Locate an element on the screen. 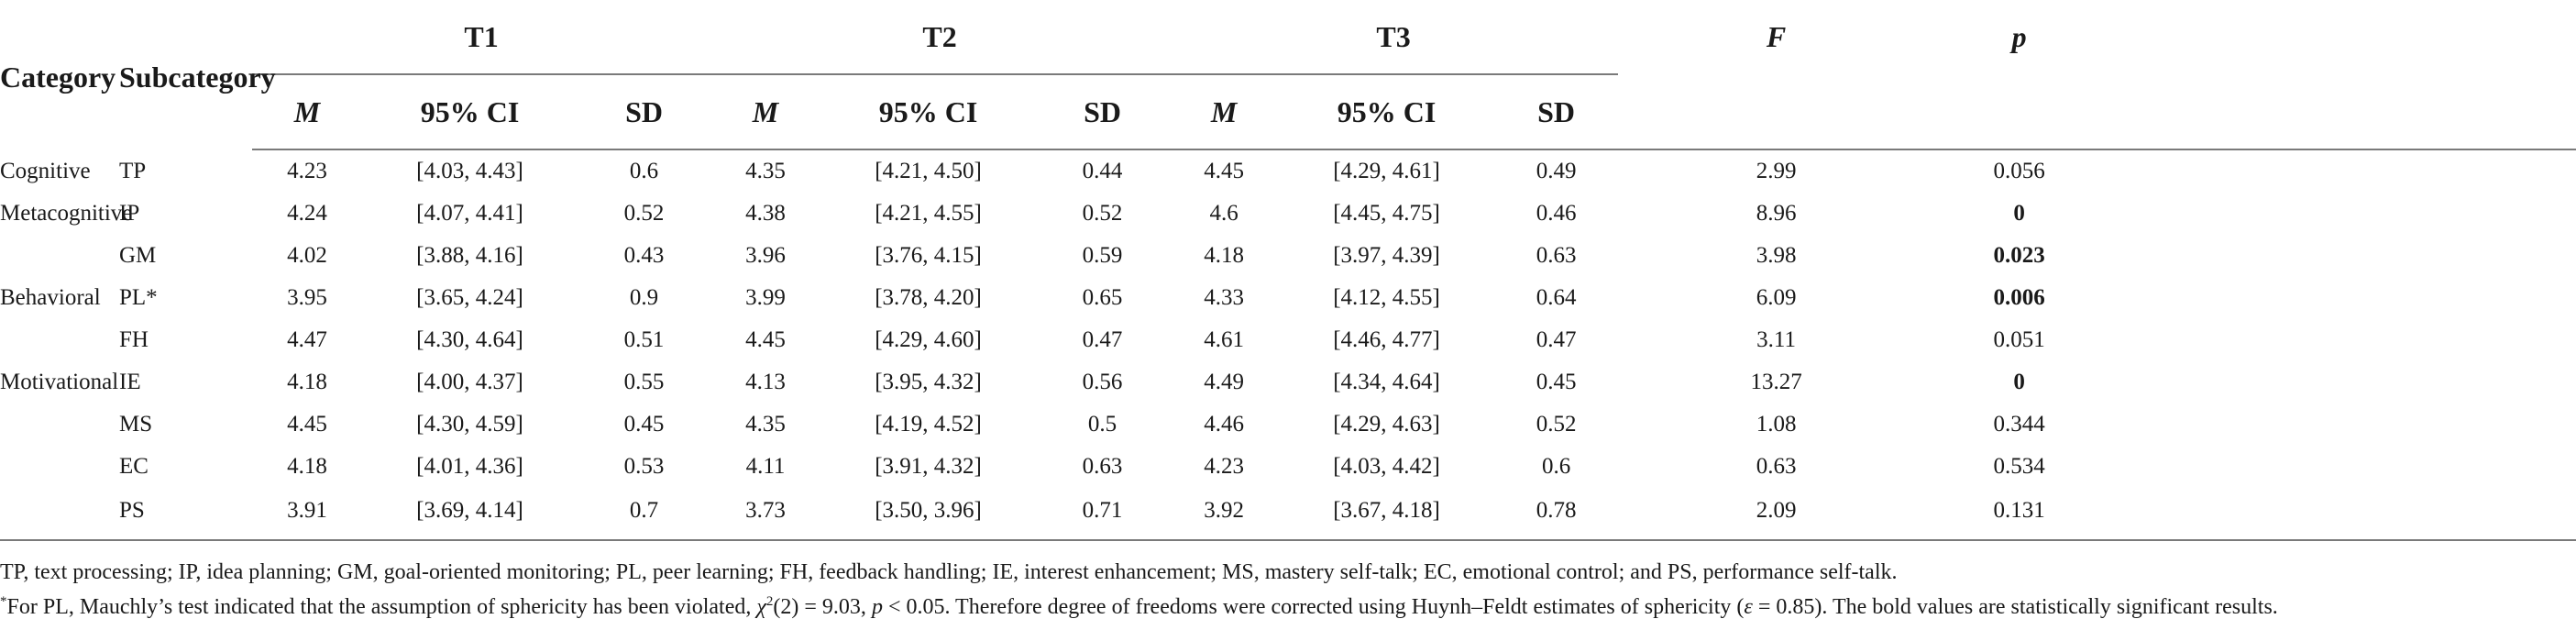  cell-t3-m: 4.49 is located at coordinates (1224, 382).